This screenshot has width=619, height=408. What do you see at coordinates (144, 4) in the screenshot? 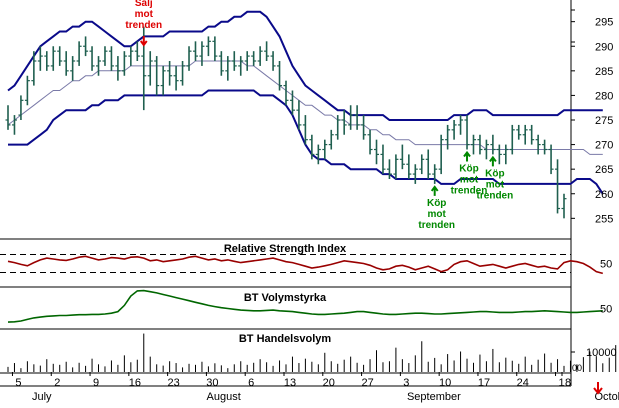
I see `sell-signal-label: Sälj` at bounding box center [144, 4].